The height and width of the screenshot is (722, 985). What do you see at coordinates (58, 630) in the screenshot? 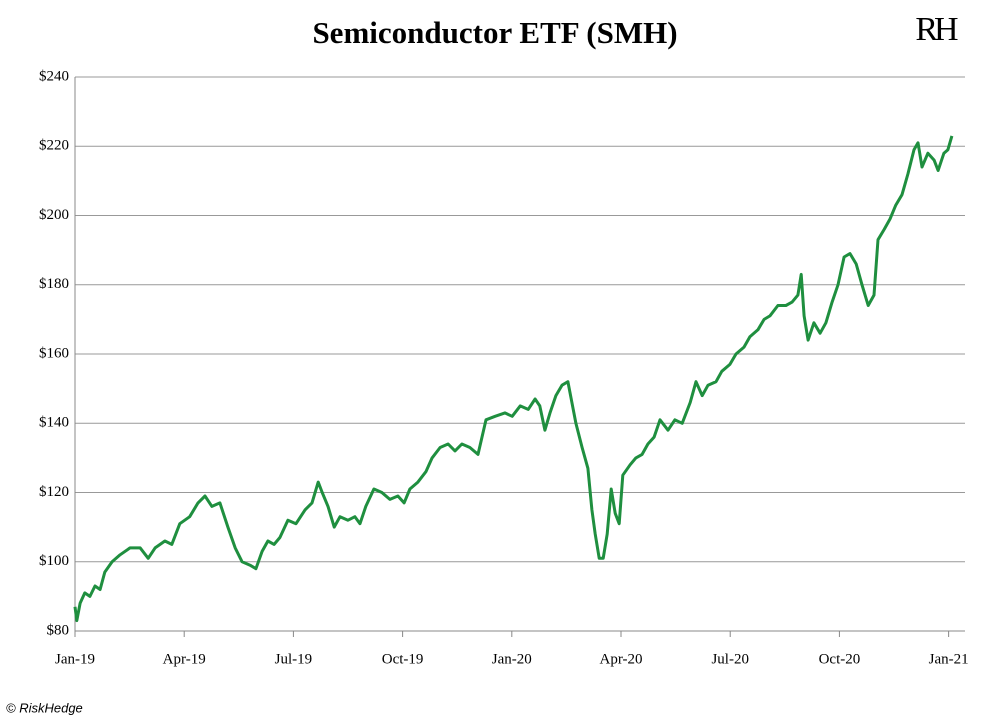
I see `y-tick-label: $80` at bounding box center [58, 630].